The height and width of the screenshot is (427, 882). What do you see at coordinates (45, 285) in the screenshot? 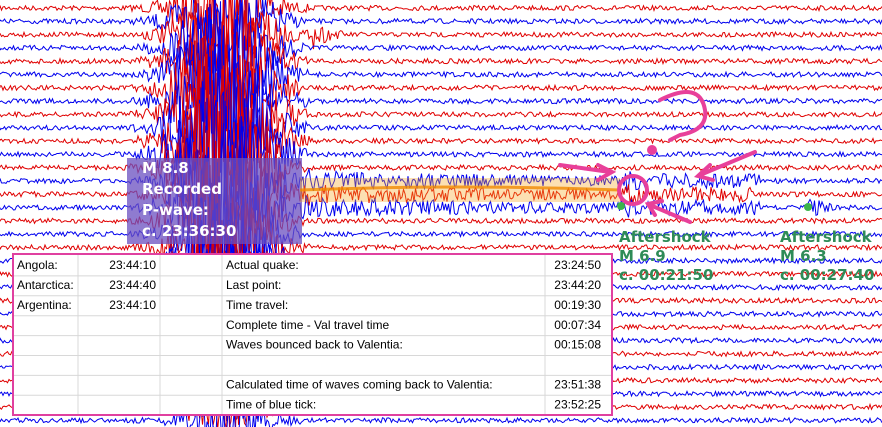
I see `station-name: Antarctica:` at bounding box center [45, 285].